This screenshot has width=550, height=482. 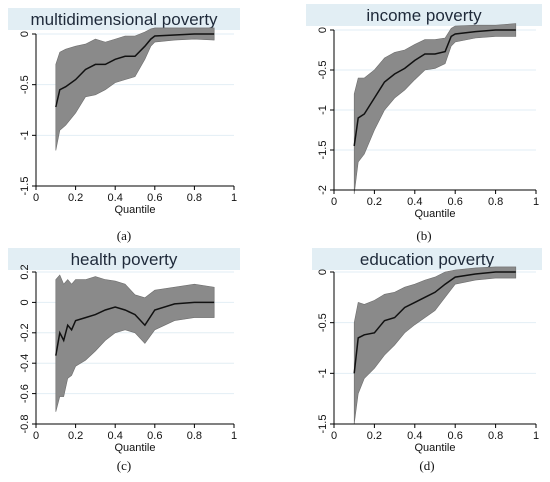 I want to click on chart-title: education poverty, so click(x=427, y=259).